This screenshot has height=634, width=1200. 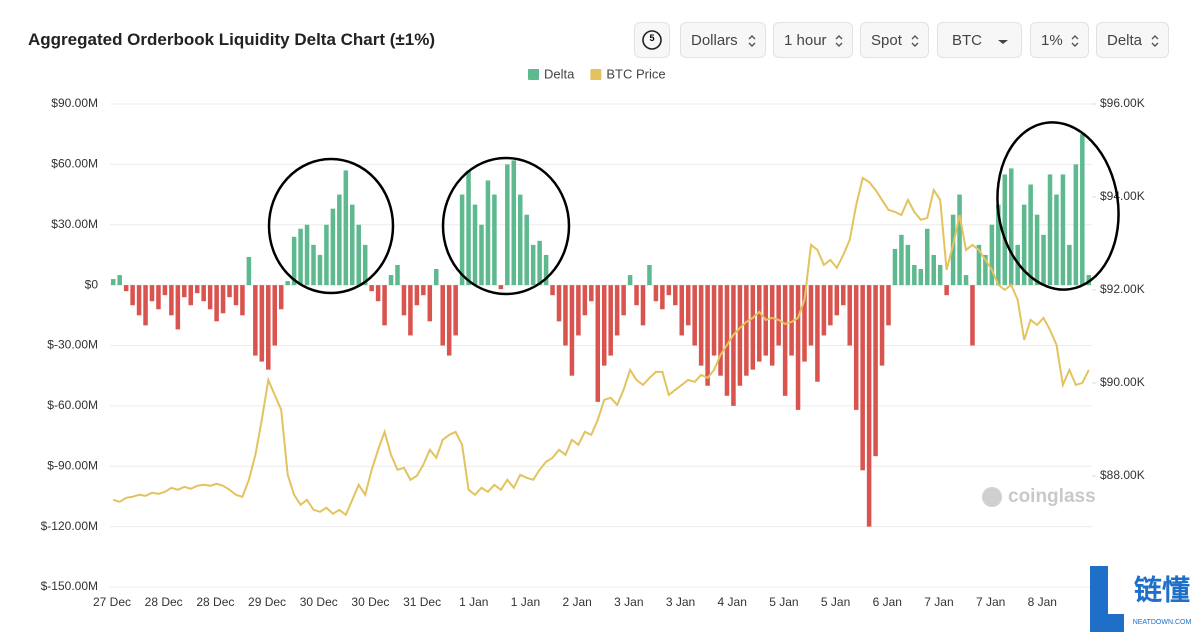 I want to click on y2-tick-label: $88.00K, so click(x=1122, y=475).